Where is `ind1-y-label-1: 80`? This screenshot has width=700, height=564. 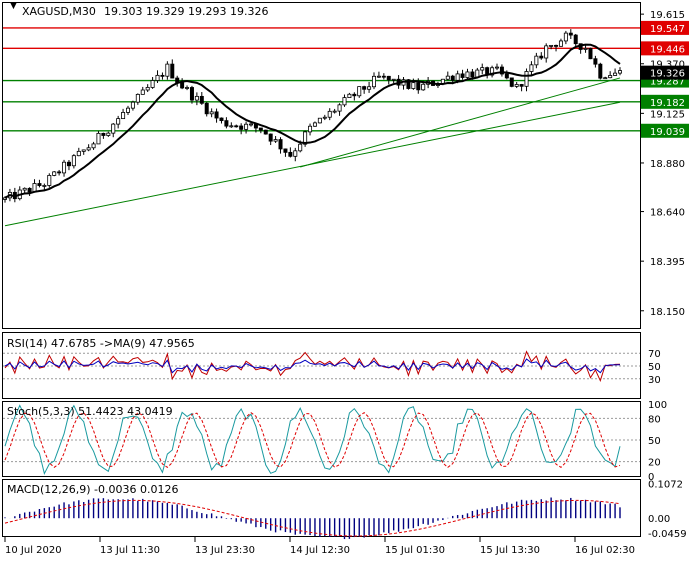 ind1-y-label-1: 80 is located at coordinates (654, 419).